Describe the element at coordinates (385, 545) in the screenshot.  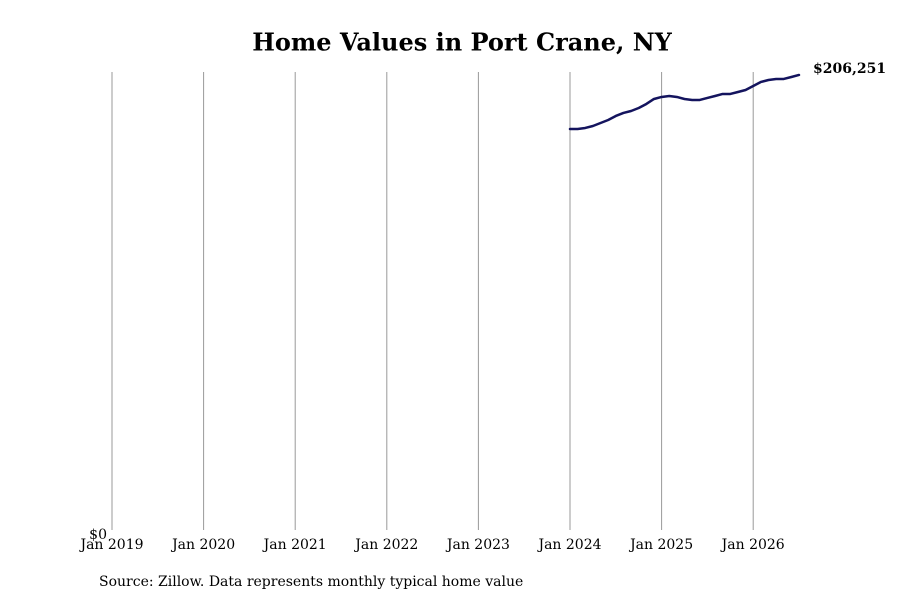
I see `x-tick-label: Jan 2022` at that location.